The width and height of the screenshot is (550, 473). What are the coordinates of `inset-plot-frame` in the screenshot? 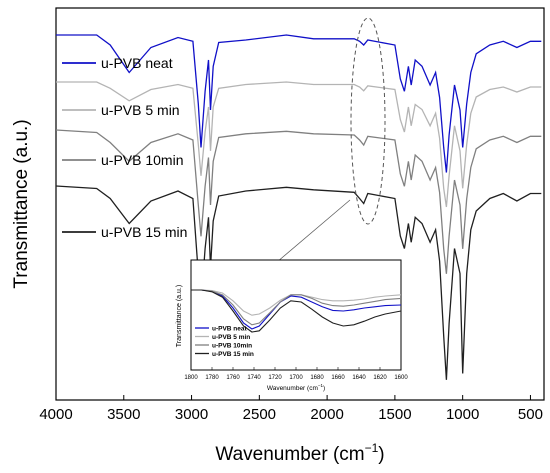 It's located at (296, 315).